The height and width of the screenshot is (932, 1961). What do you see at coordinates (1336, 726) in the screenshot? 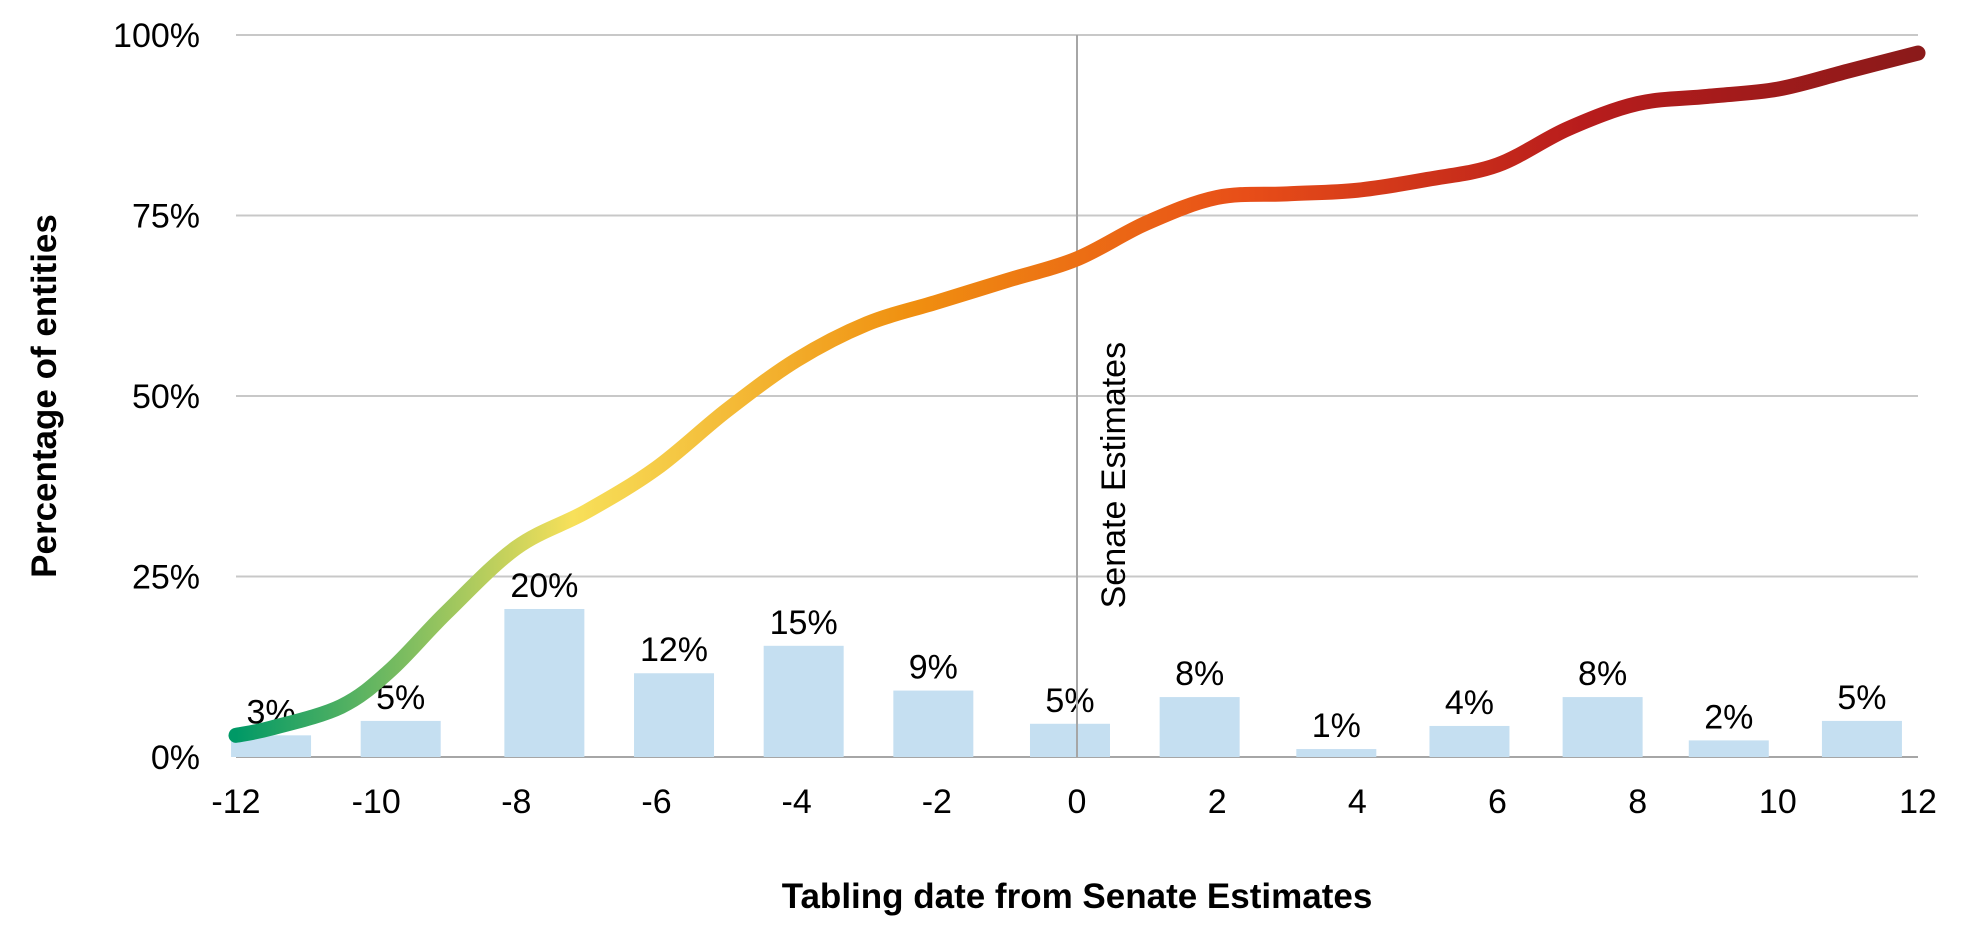
I see `bar-data-label: 1%` at bounding box center [1336, 726].